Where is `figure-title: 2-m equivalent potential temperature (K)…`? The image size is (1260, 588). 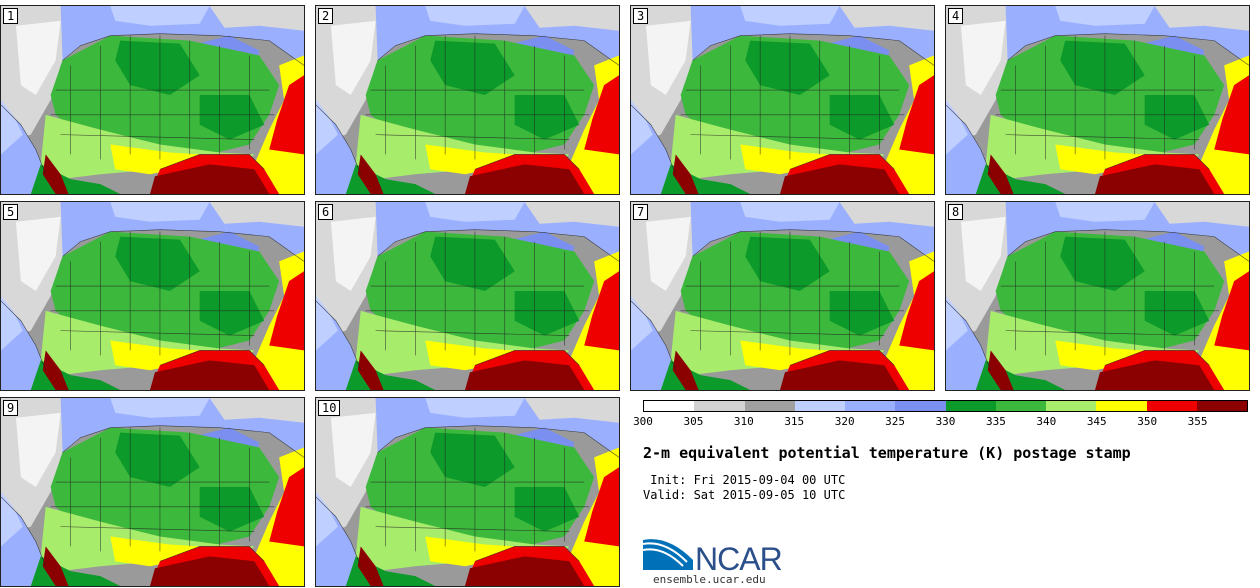
figure-title: 2-m equivalent potential temperature (K)… is located at coordinates (887, 453).